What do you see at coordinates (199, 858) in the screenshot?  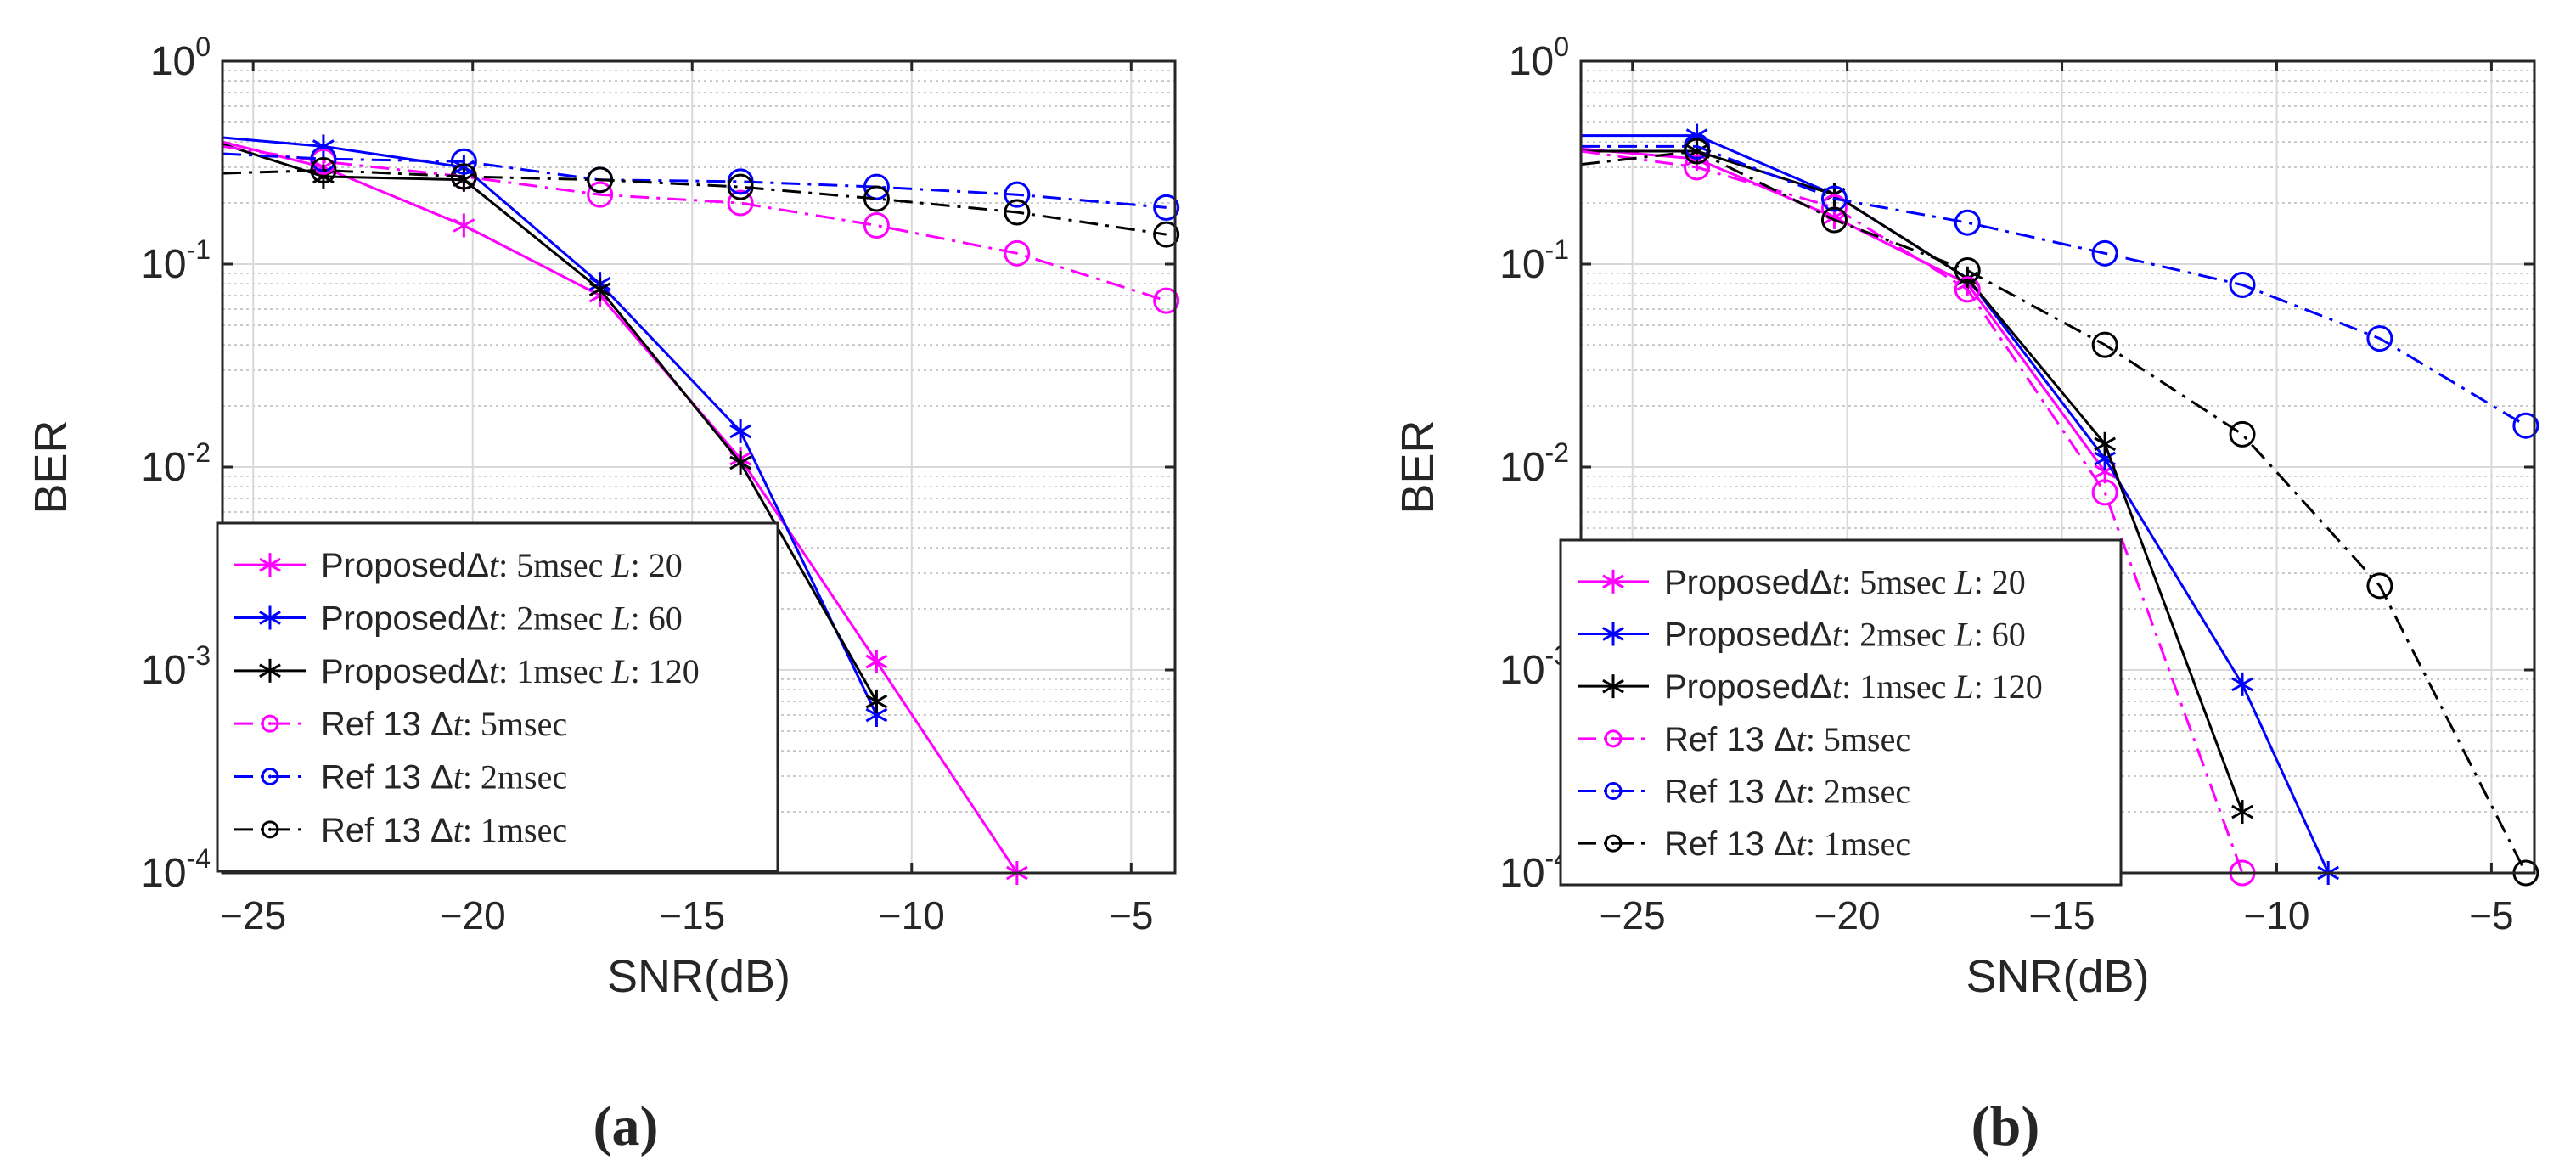 I see `y-tick-exponent: -4` at bounding box center [199, 858].